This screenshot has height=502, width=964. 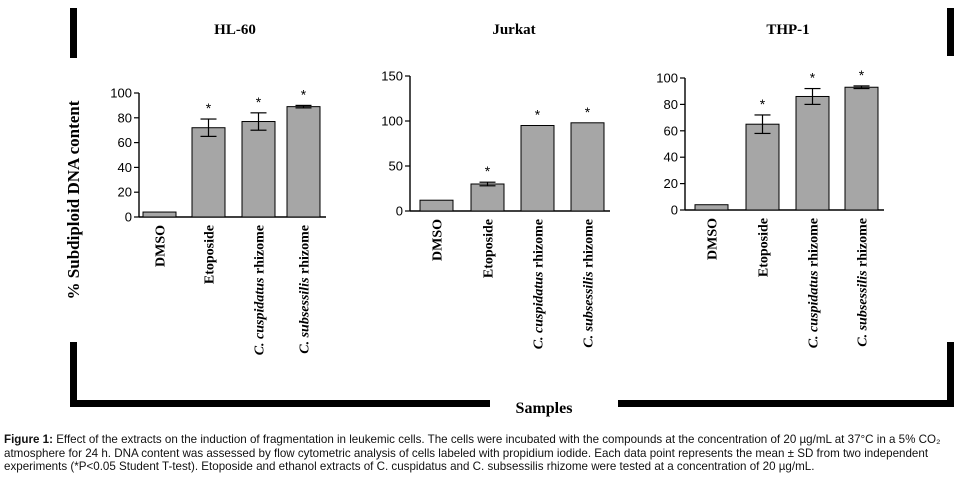 I want to click on frame-bottom-right, so click(x=786, y=403).